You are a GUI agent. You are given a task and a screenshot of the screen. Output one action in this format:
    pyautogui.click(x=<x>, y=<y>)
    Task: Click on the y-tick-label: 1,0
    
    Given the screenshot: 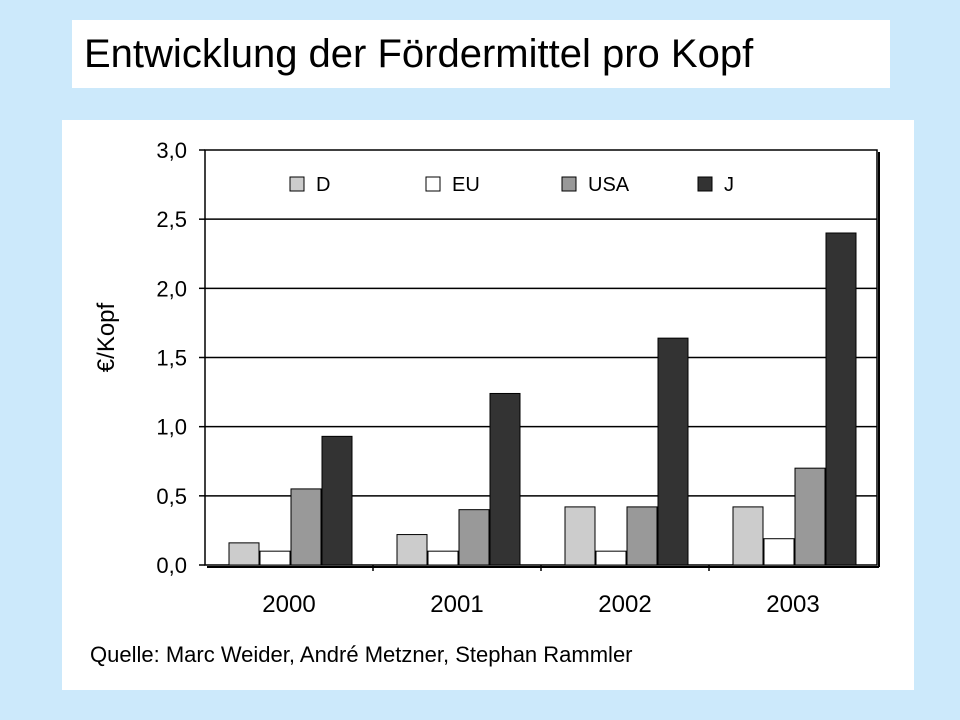 What is the action you would take?
    pyautogui.click(x=171, y=427)
    